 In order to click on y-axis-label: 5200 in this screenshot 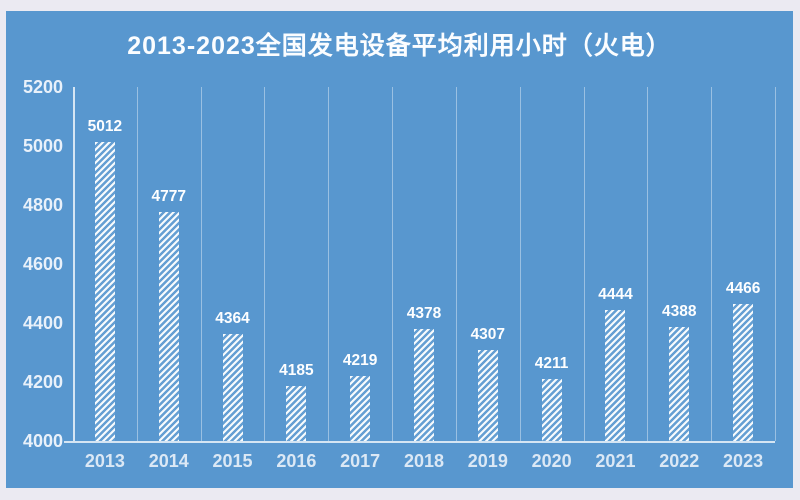, I will do `click(42, 87)`.